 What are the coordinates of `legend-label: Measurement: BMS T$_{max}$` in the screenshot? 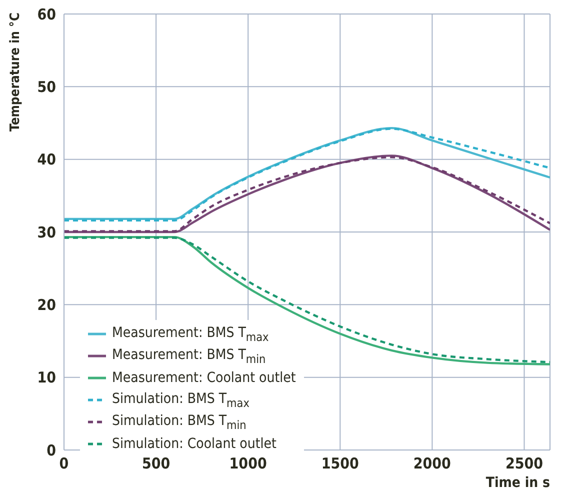 It's located at (190, 334).